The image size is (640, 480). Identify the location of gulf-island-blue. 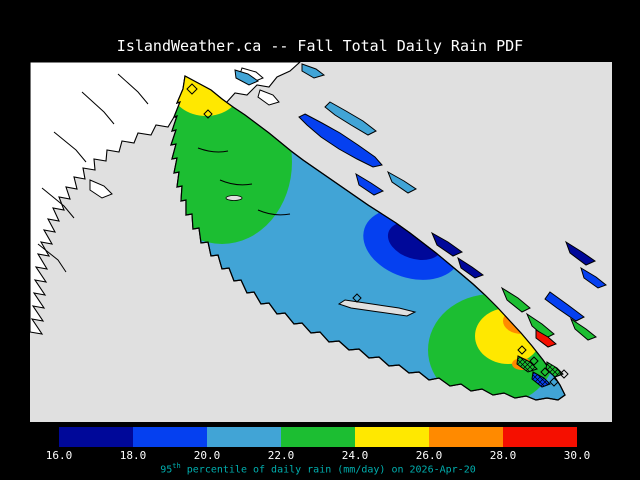
(564, 306).